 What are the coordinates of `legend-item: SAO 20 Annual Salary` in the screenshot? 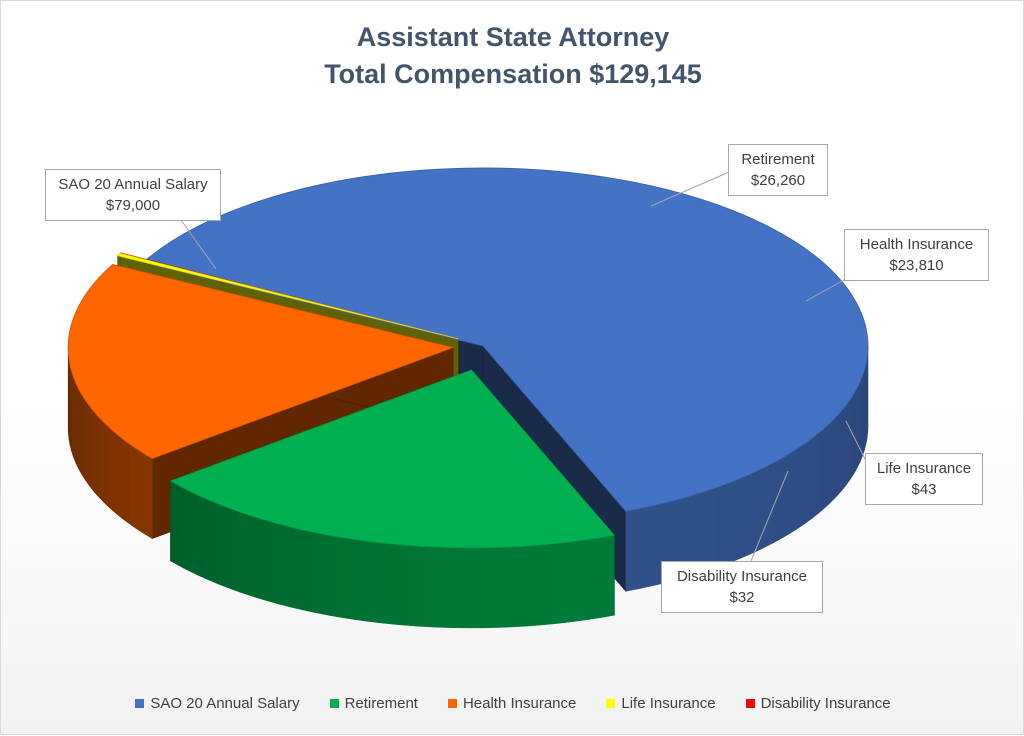 It's located at (217, 703).